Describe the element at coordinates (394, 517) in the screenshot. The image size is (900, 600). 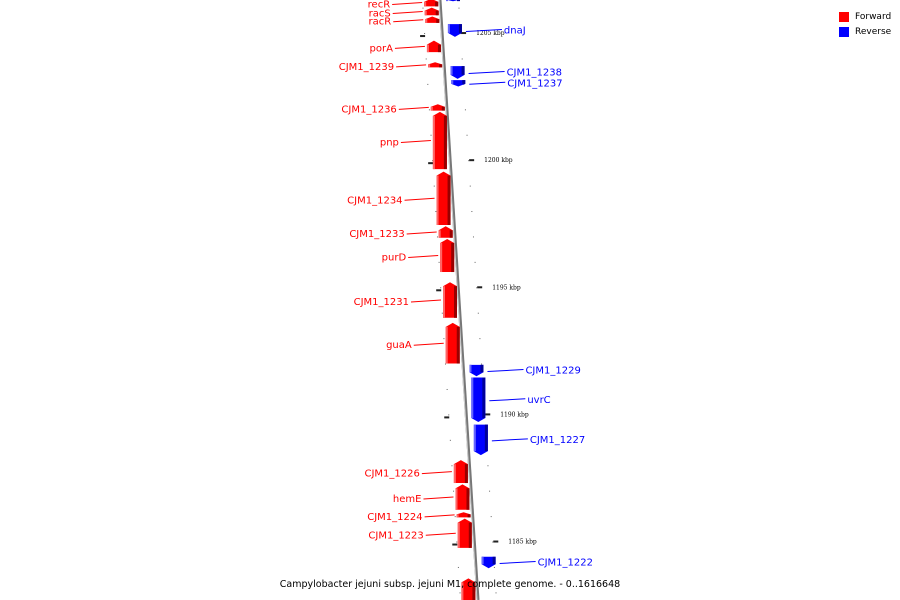
I see `gene-label: CJM1_1224` at that location.